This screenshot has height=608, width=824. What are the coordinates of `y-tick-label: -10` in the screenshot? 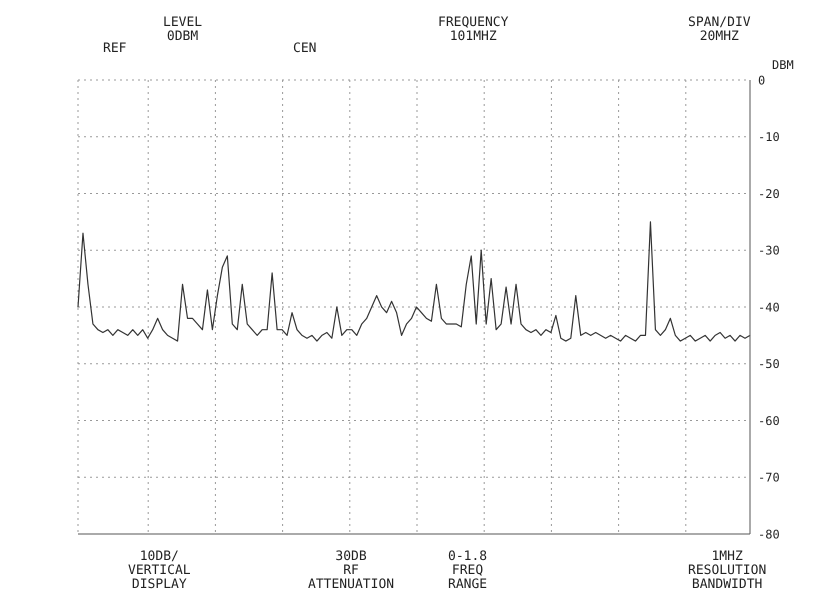 It's located at (769, 137).